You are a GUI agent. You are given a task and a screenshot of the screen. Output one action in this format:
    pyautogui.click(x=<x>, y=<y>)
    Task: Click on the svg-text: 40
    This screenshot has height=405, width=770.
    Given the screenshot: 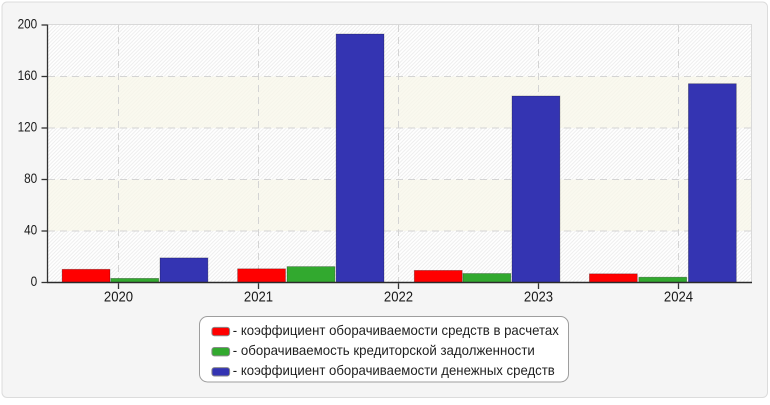 What is the action you would take?
    pyautogui.click(x=30, y=230)
    